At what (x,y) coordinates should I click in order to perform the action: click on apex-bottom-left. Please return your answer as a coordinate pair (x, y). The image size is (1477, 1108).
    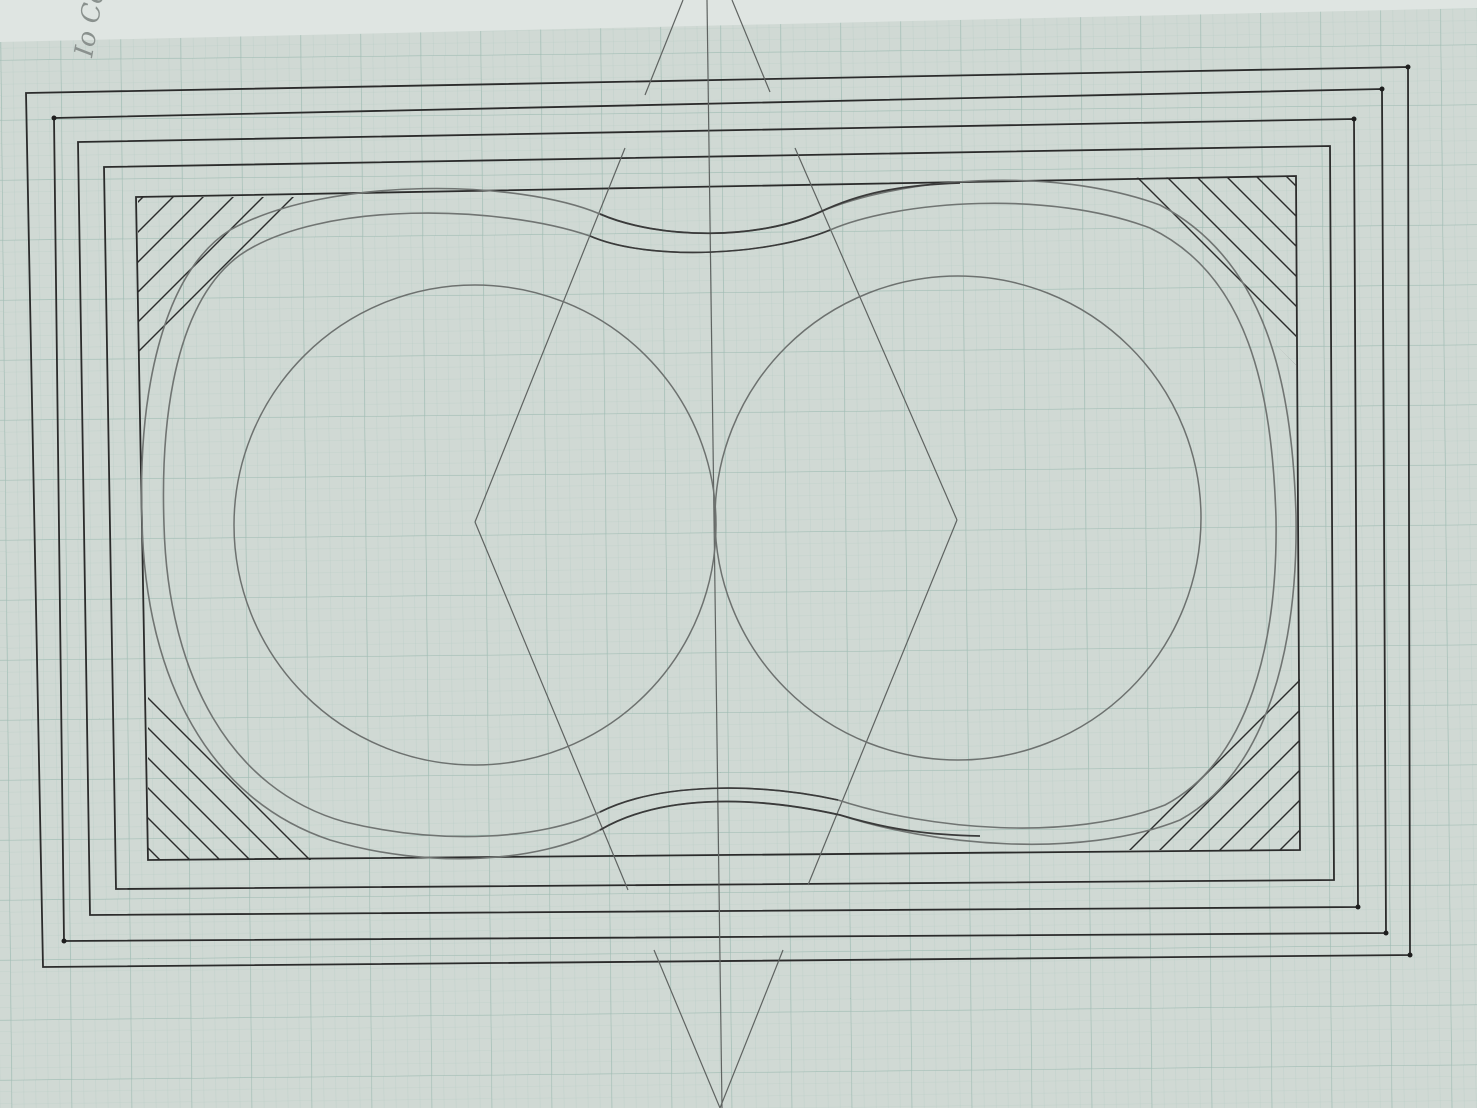
    Looking at the image, I should click on (687, 1028).